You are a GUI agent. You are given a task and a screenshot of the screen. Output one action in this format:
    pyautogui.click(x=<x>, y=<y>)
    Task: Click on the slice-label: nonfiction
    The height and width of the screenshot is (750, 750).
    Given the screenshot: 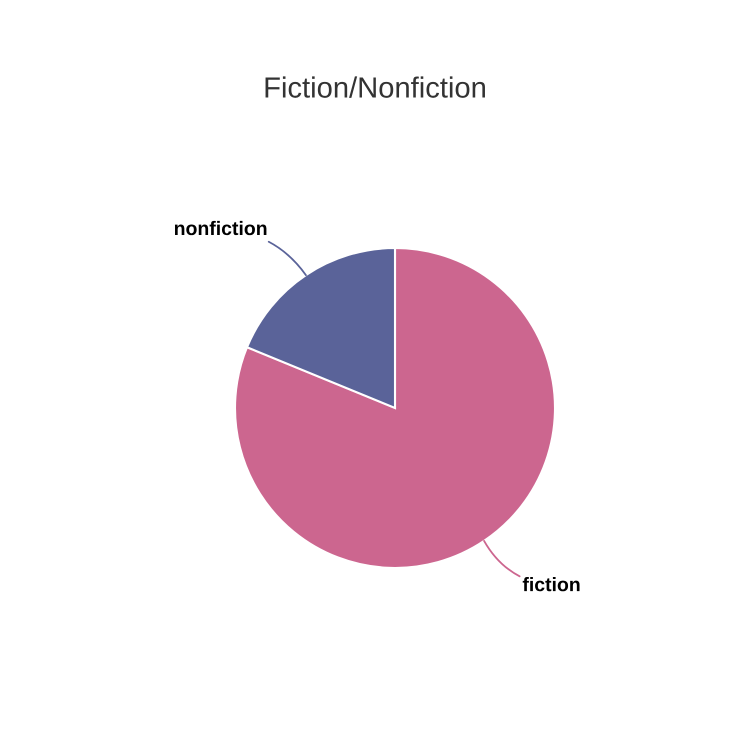 What is the action you would take?
    pyautogui.click(x=220, y=228)
    